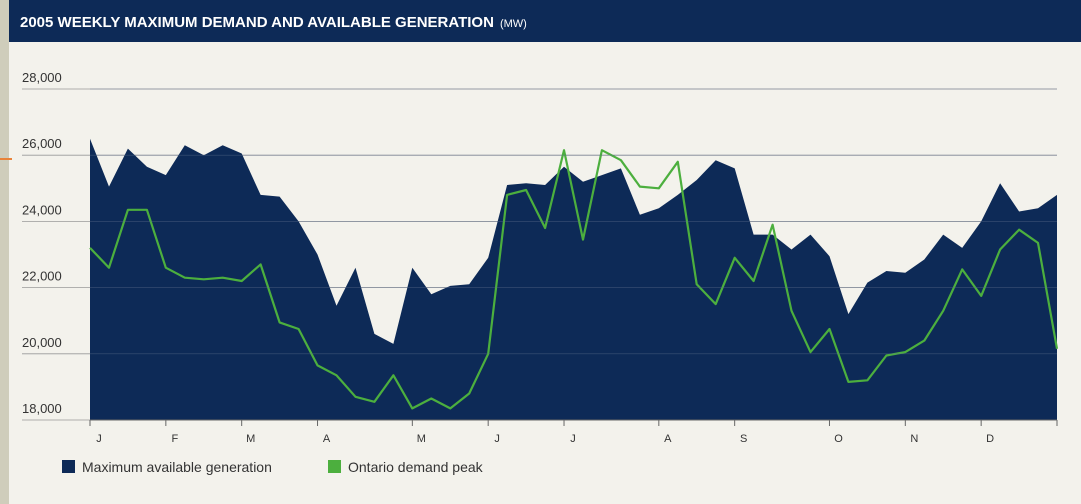 Image resolution: width=1081 pixels, height=504 pixels. What do you see at coordinates (914, 439) in the screenshot?
I see `x-tick-label: N` at bounding box center [914, 439].